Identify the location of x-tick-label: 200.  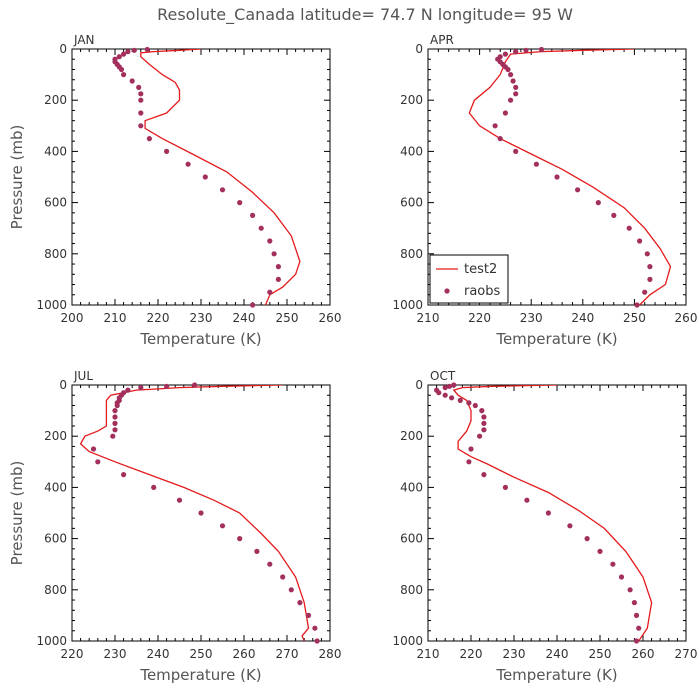
(72, 318).